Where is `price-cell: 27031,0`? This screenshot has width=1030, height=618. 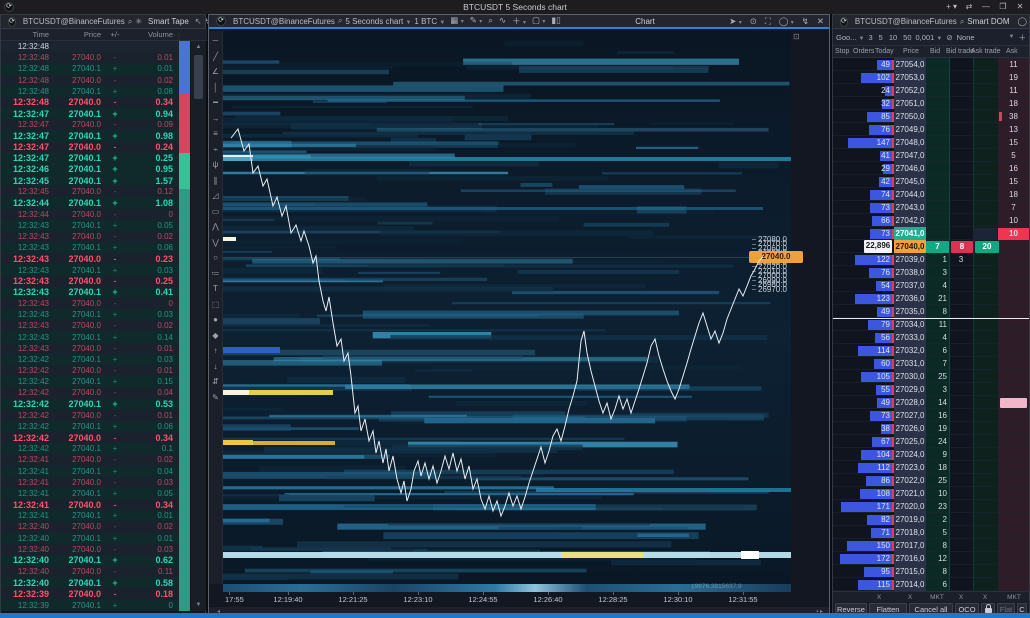
price-cell: 27031,0 is located at coordinates (910, 363).